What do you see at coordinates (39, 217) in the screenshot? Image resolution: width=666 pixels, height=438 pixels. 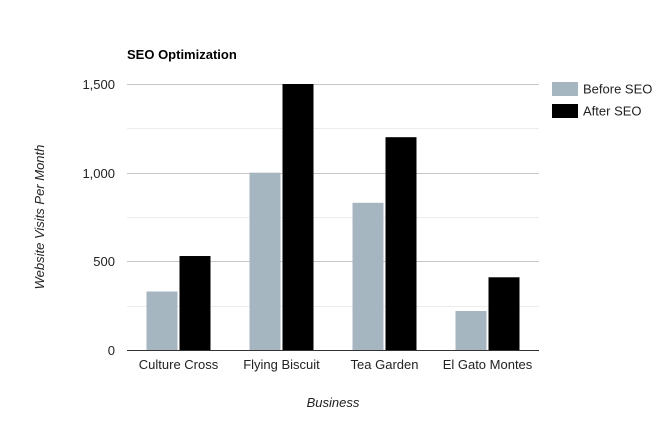 I see `y-axis-title: Website Visits Per Month` at bounding box center [39, 217].